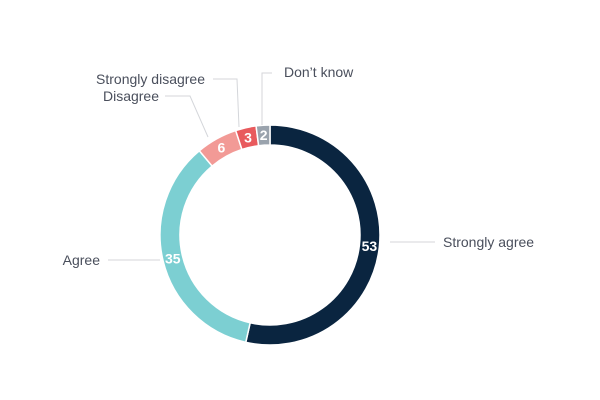  Describe the element at coordinates (187, 116) in the screenshot. I see `leader-line-disagree` at that location.